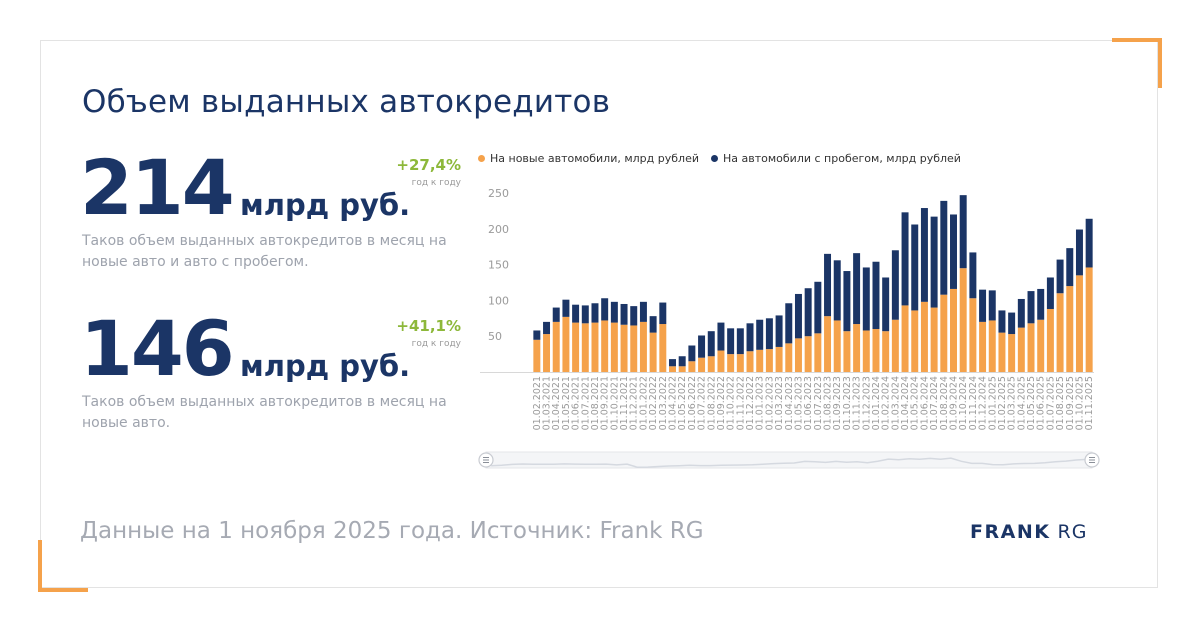 This screenshot has height=630, width=1200. What do you see at coordinates (789, 460) in the screenshot?
I see `range-navigator-track` at bounding box center [789, 460].